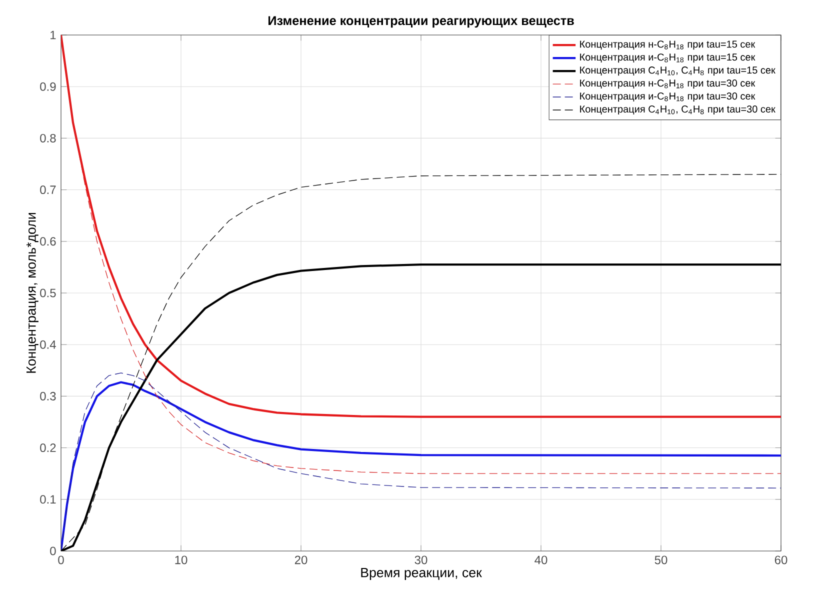 The width and height of the screenshot is (826, 597). I want to click on legend-label: Концентрация и-C$_{8}$H$_{18}$ при tau=30 сек, so click(668, 97).